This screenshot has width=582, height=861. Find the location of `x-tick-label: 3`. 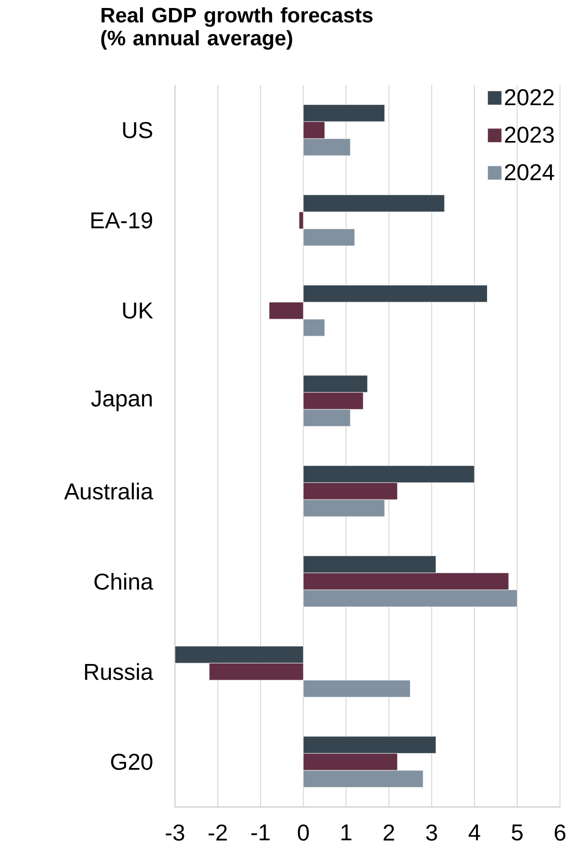

x-tick-label: 3 is located at coordinates (432, 832).